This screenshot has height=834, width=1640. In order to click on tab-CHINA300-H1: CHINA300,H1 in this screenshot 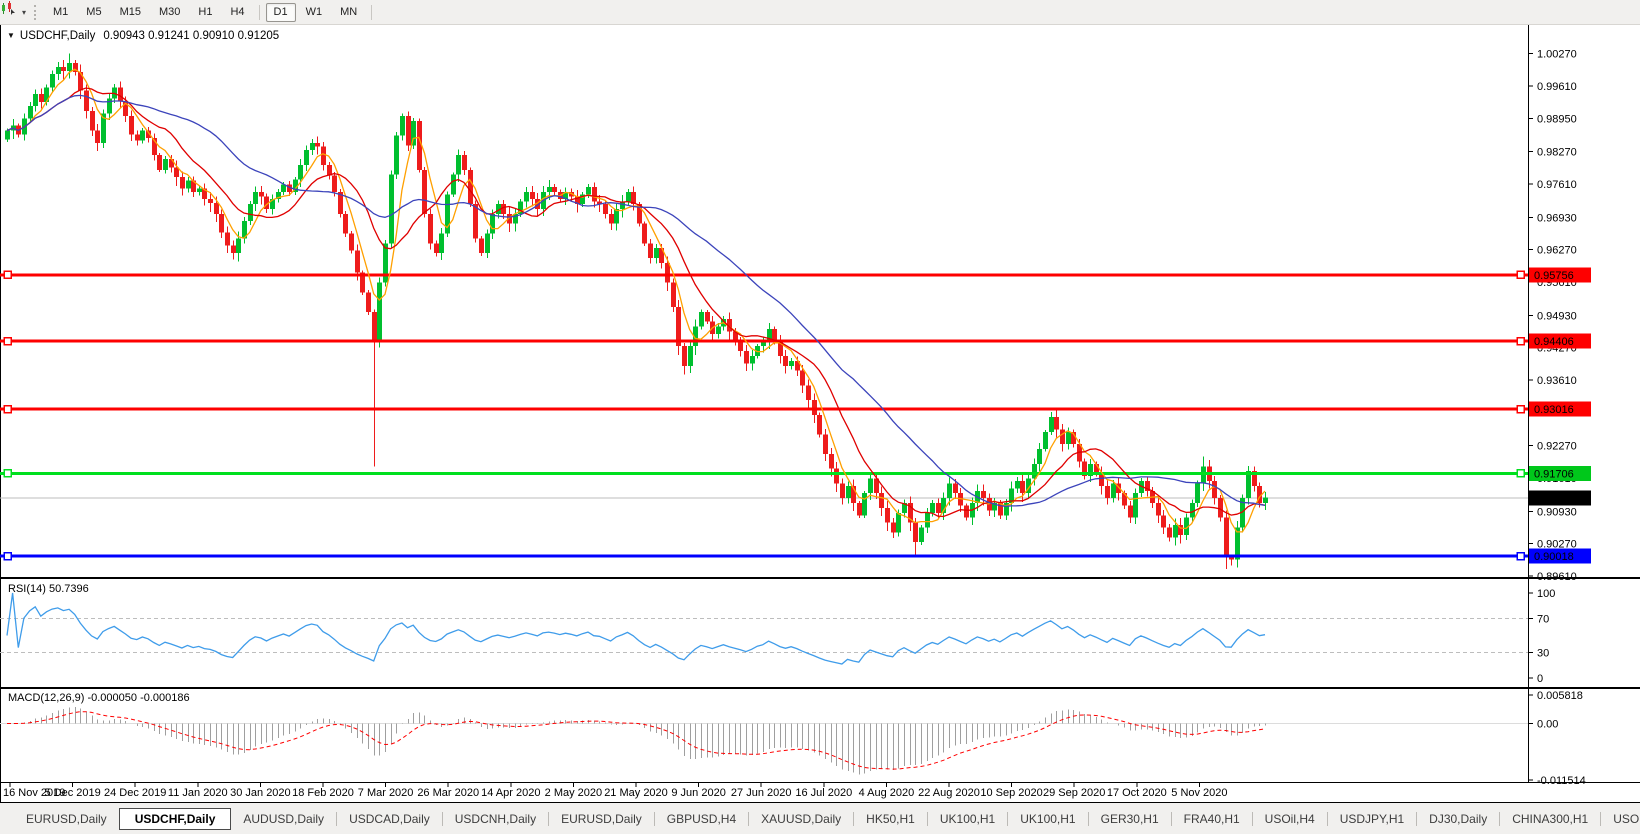, I will do `click(1550, 818)`.